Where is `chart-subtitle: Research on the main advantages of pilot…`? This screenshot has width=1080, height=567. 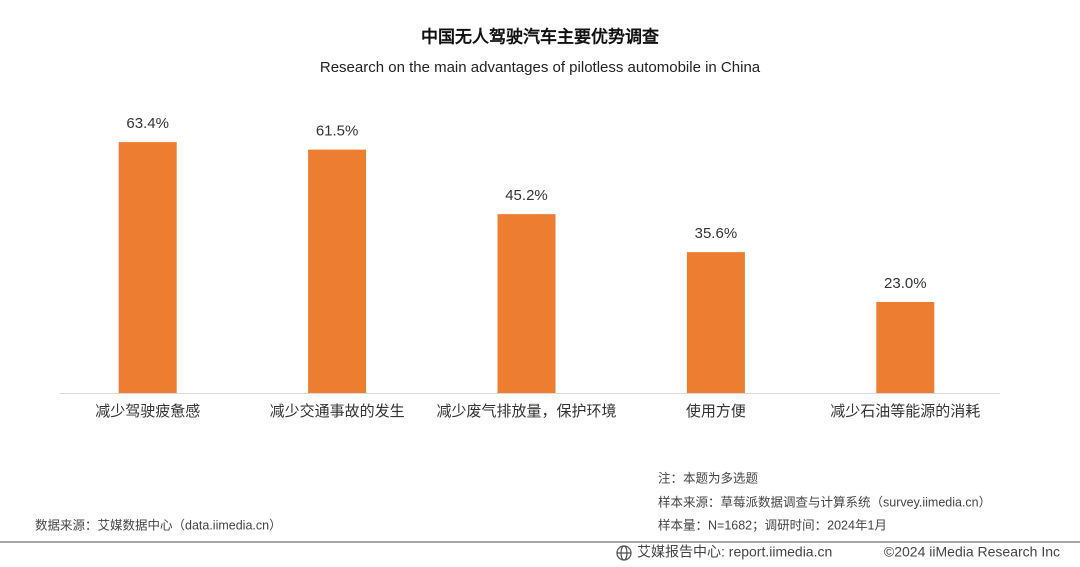
chart-subtitle: Research on the main advantages of pilot… is located at coordinates (540, 67).